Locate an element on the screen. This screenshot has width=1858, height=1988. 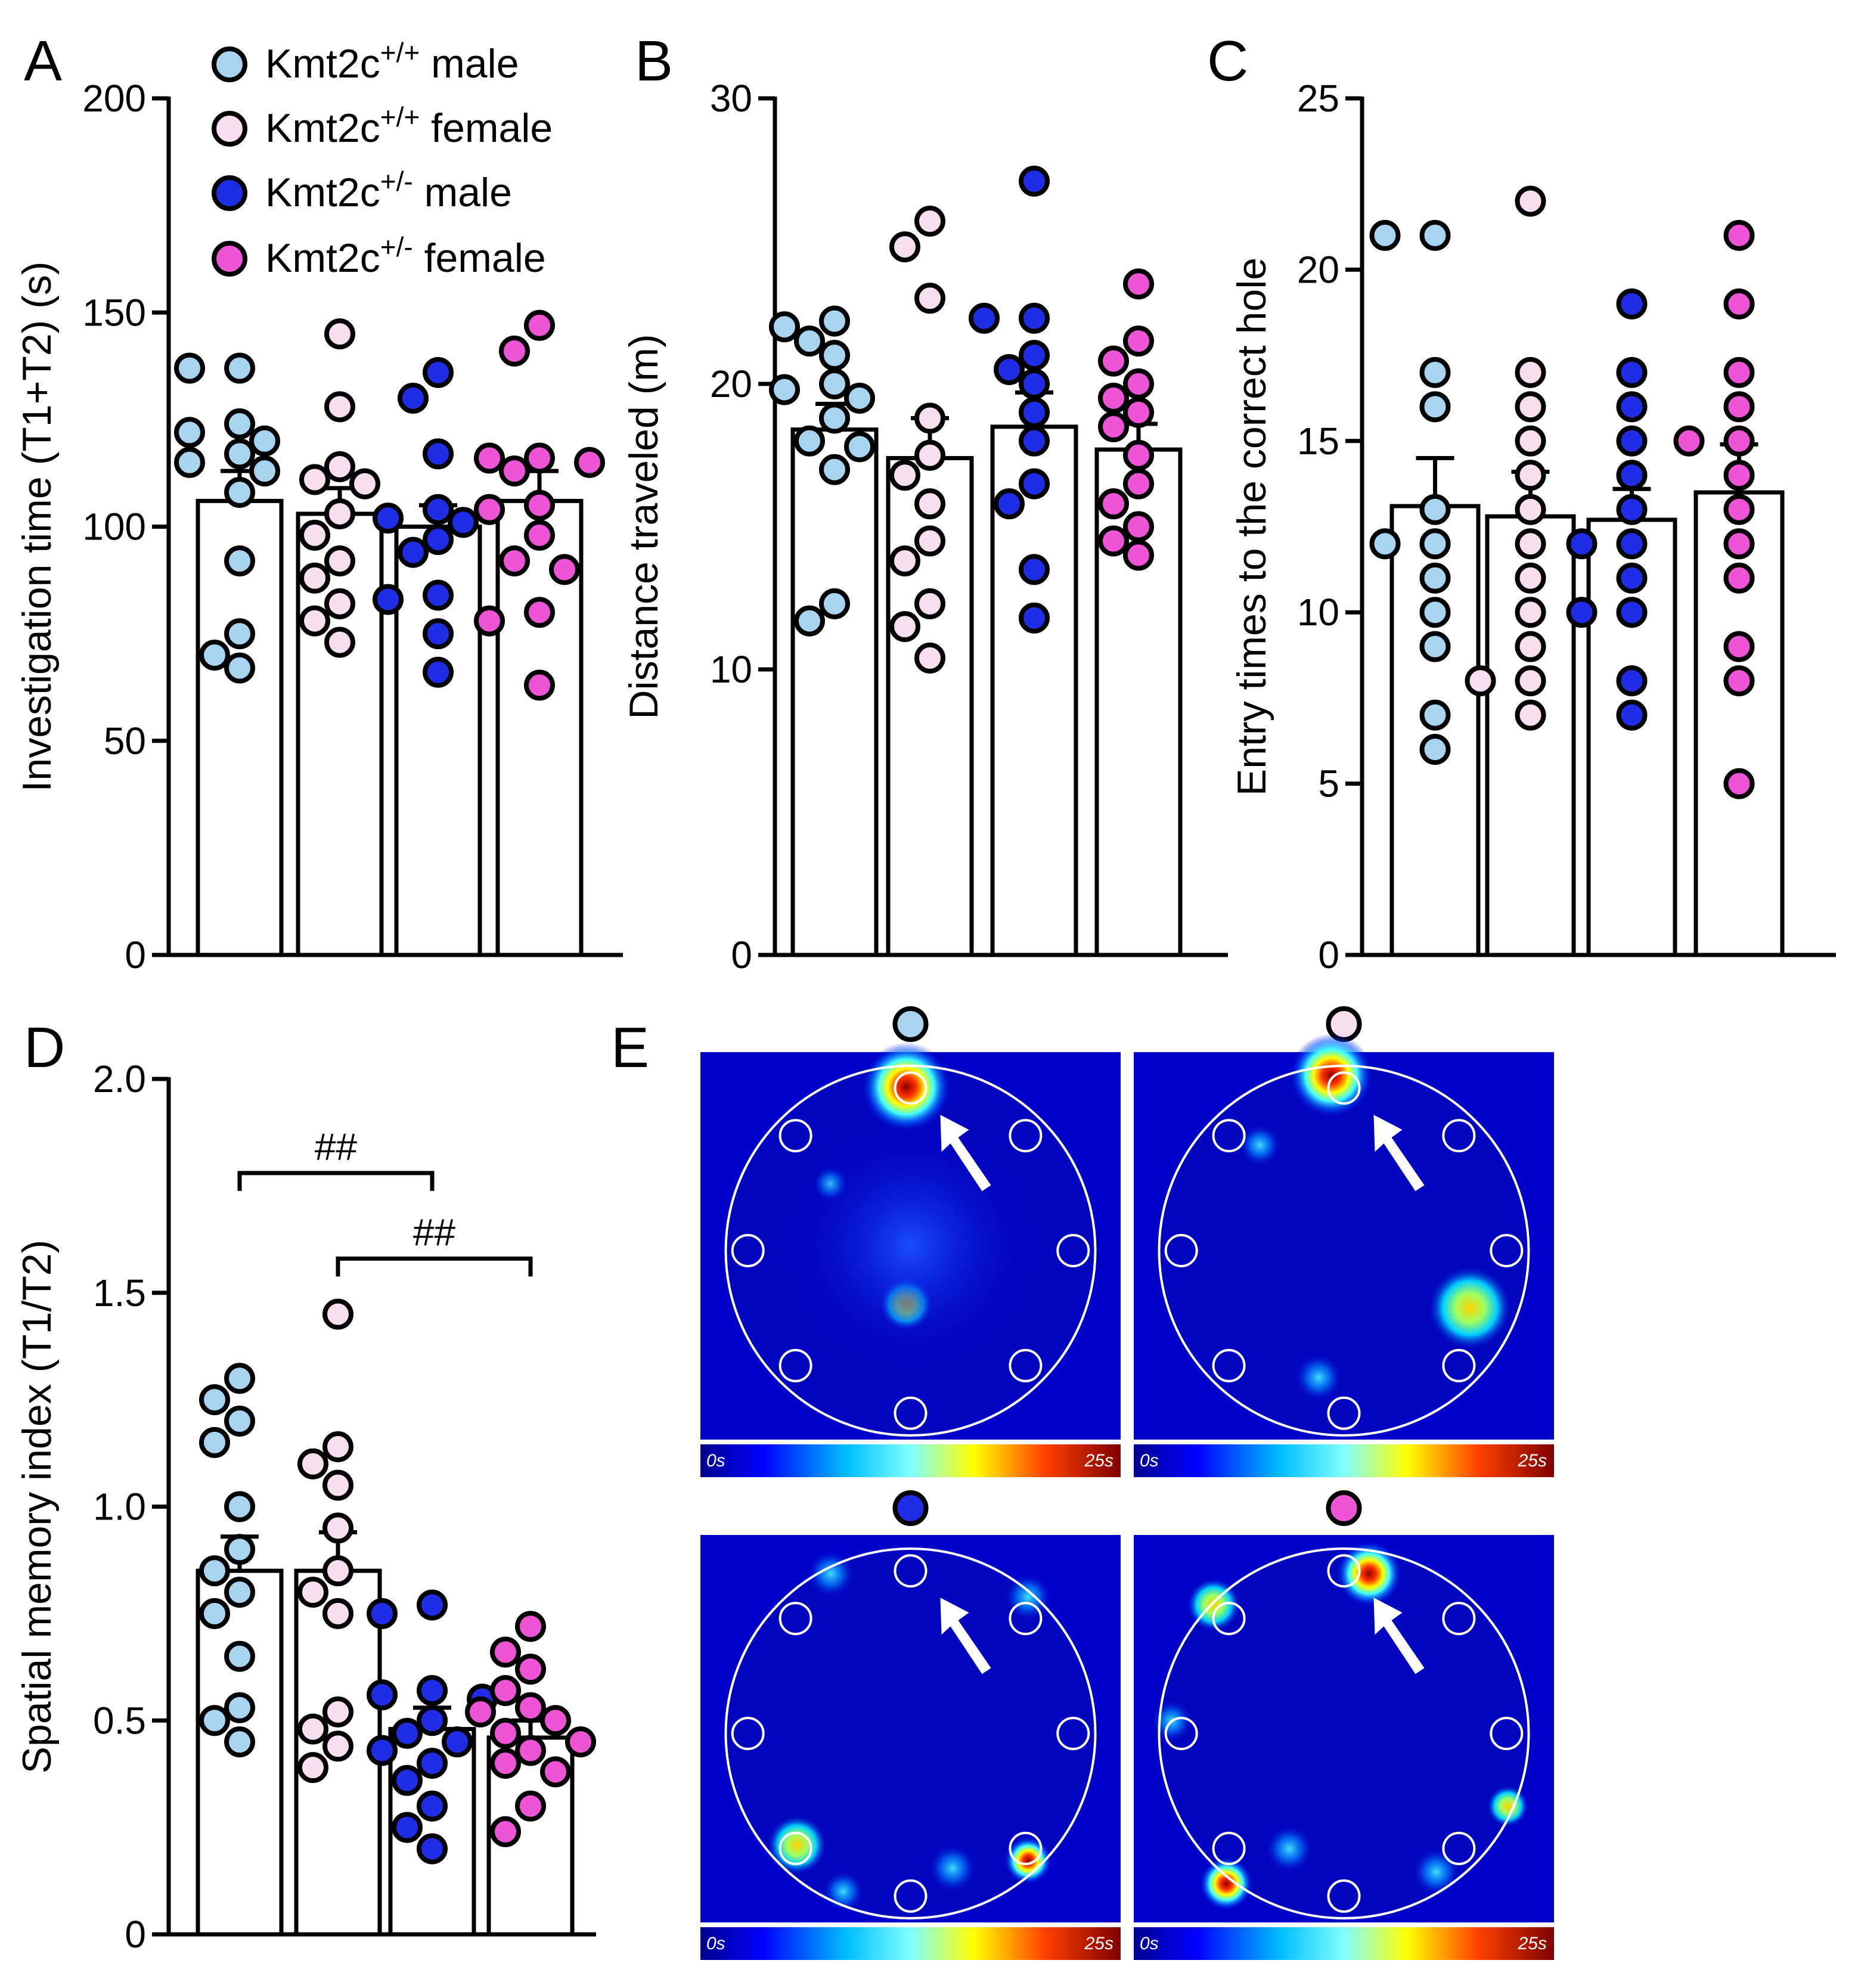
chart-c-y-tick-label: 0 is located at coordinates (1328, 954).